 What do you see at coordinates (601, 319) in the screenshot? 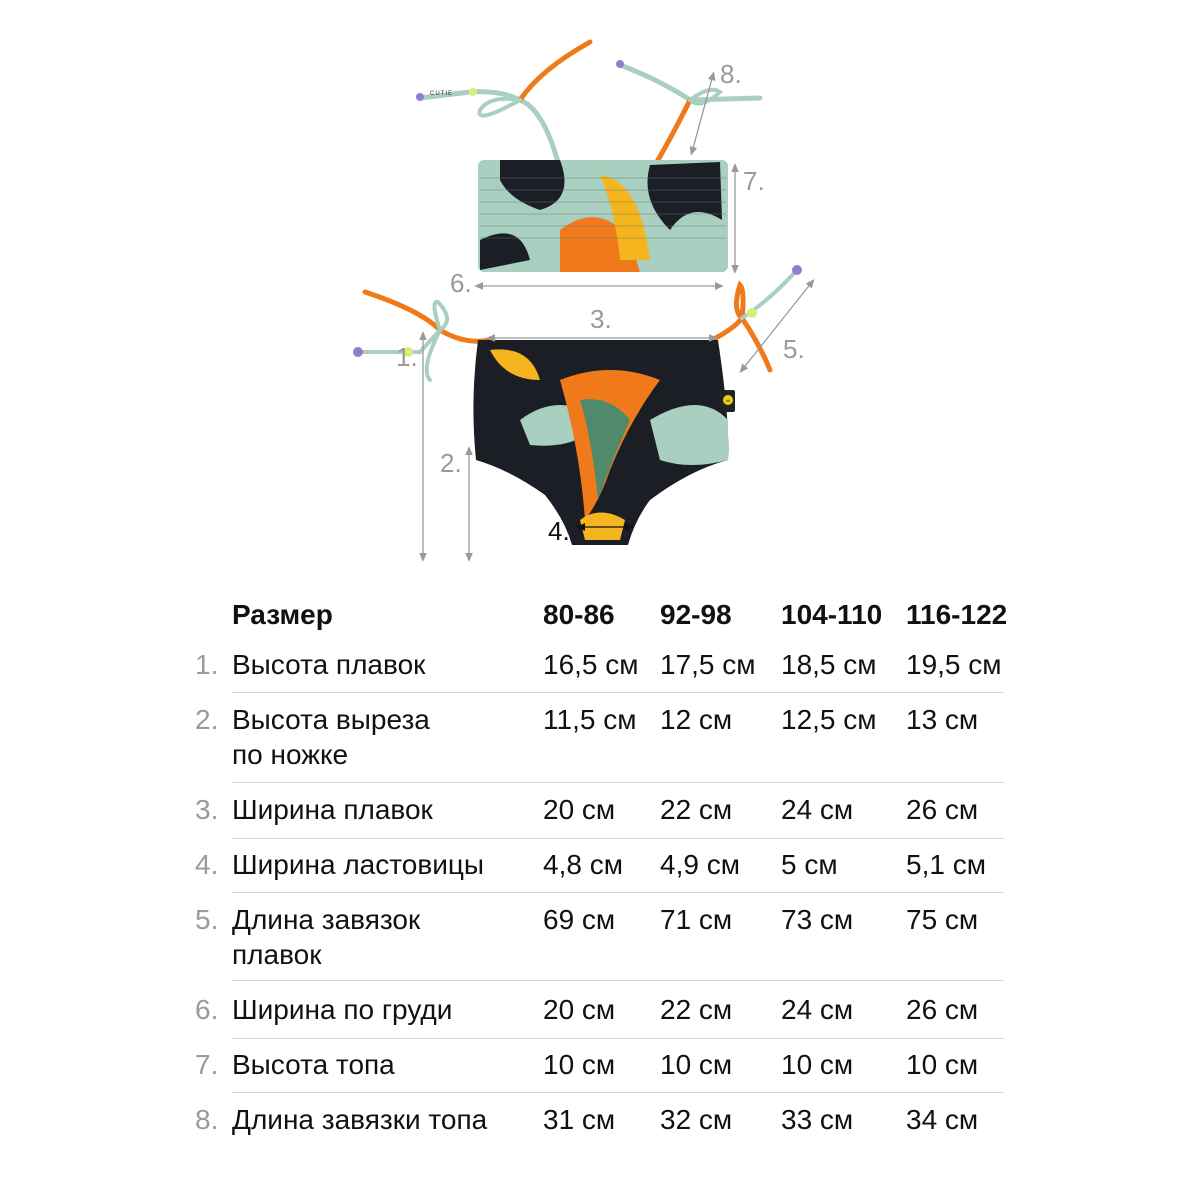
I see `dim-label-3: 3.` at bounding box center [601, 319].